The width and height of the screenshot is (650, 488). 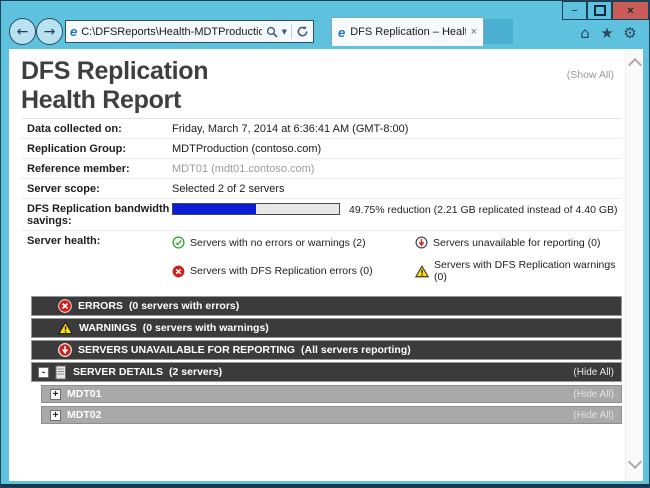 I want to click on page-title-line1: DFS Replication, so click(x=115, y=71).